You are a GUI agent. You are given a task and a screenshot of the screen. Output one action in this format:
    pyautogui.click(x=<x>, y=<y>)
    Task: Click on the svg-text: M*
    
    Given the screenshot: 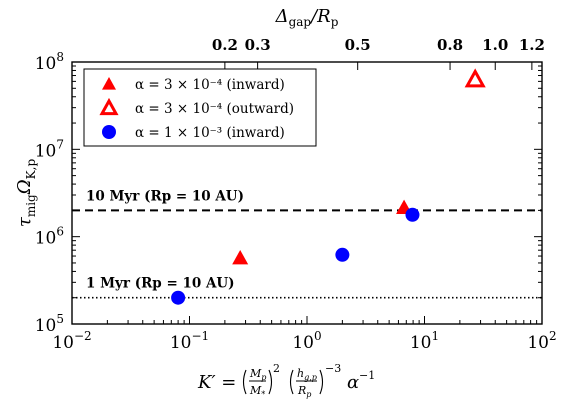 What is the action you would take?
    pyautogui.click(x=257, y=391)
    